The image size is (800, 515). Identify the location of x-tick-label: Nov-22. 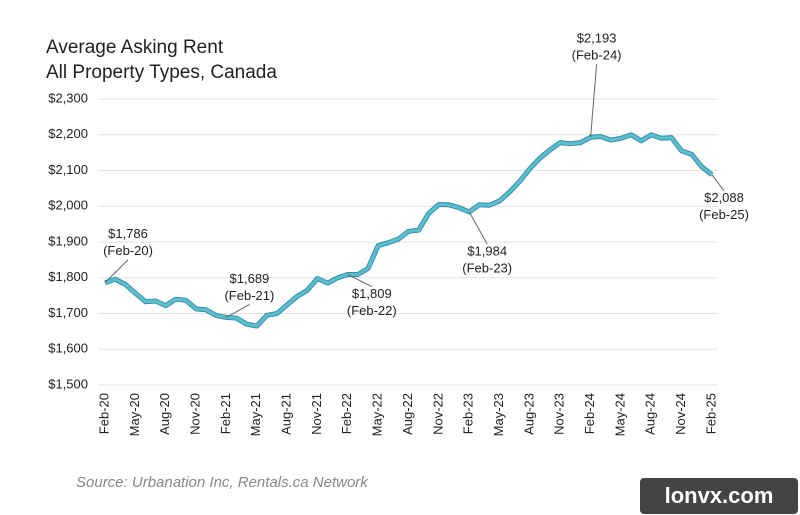
(437, 414).